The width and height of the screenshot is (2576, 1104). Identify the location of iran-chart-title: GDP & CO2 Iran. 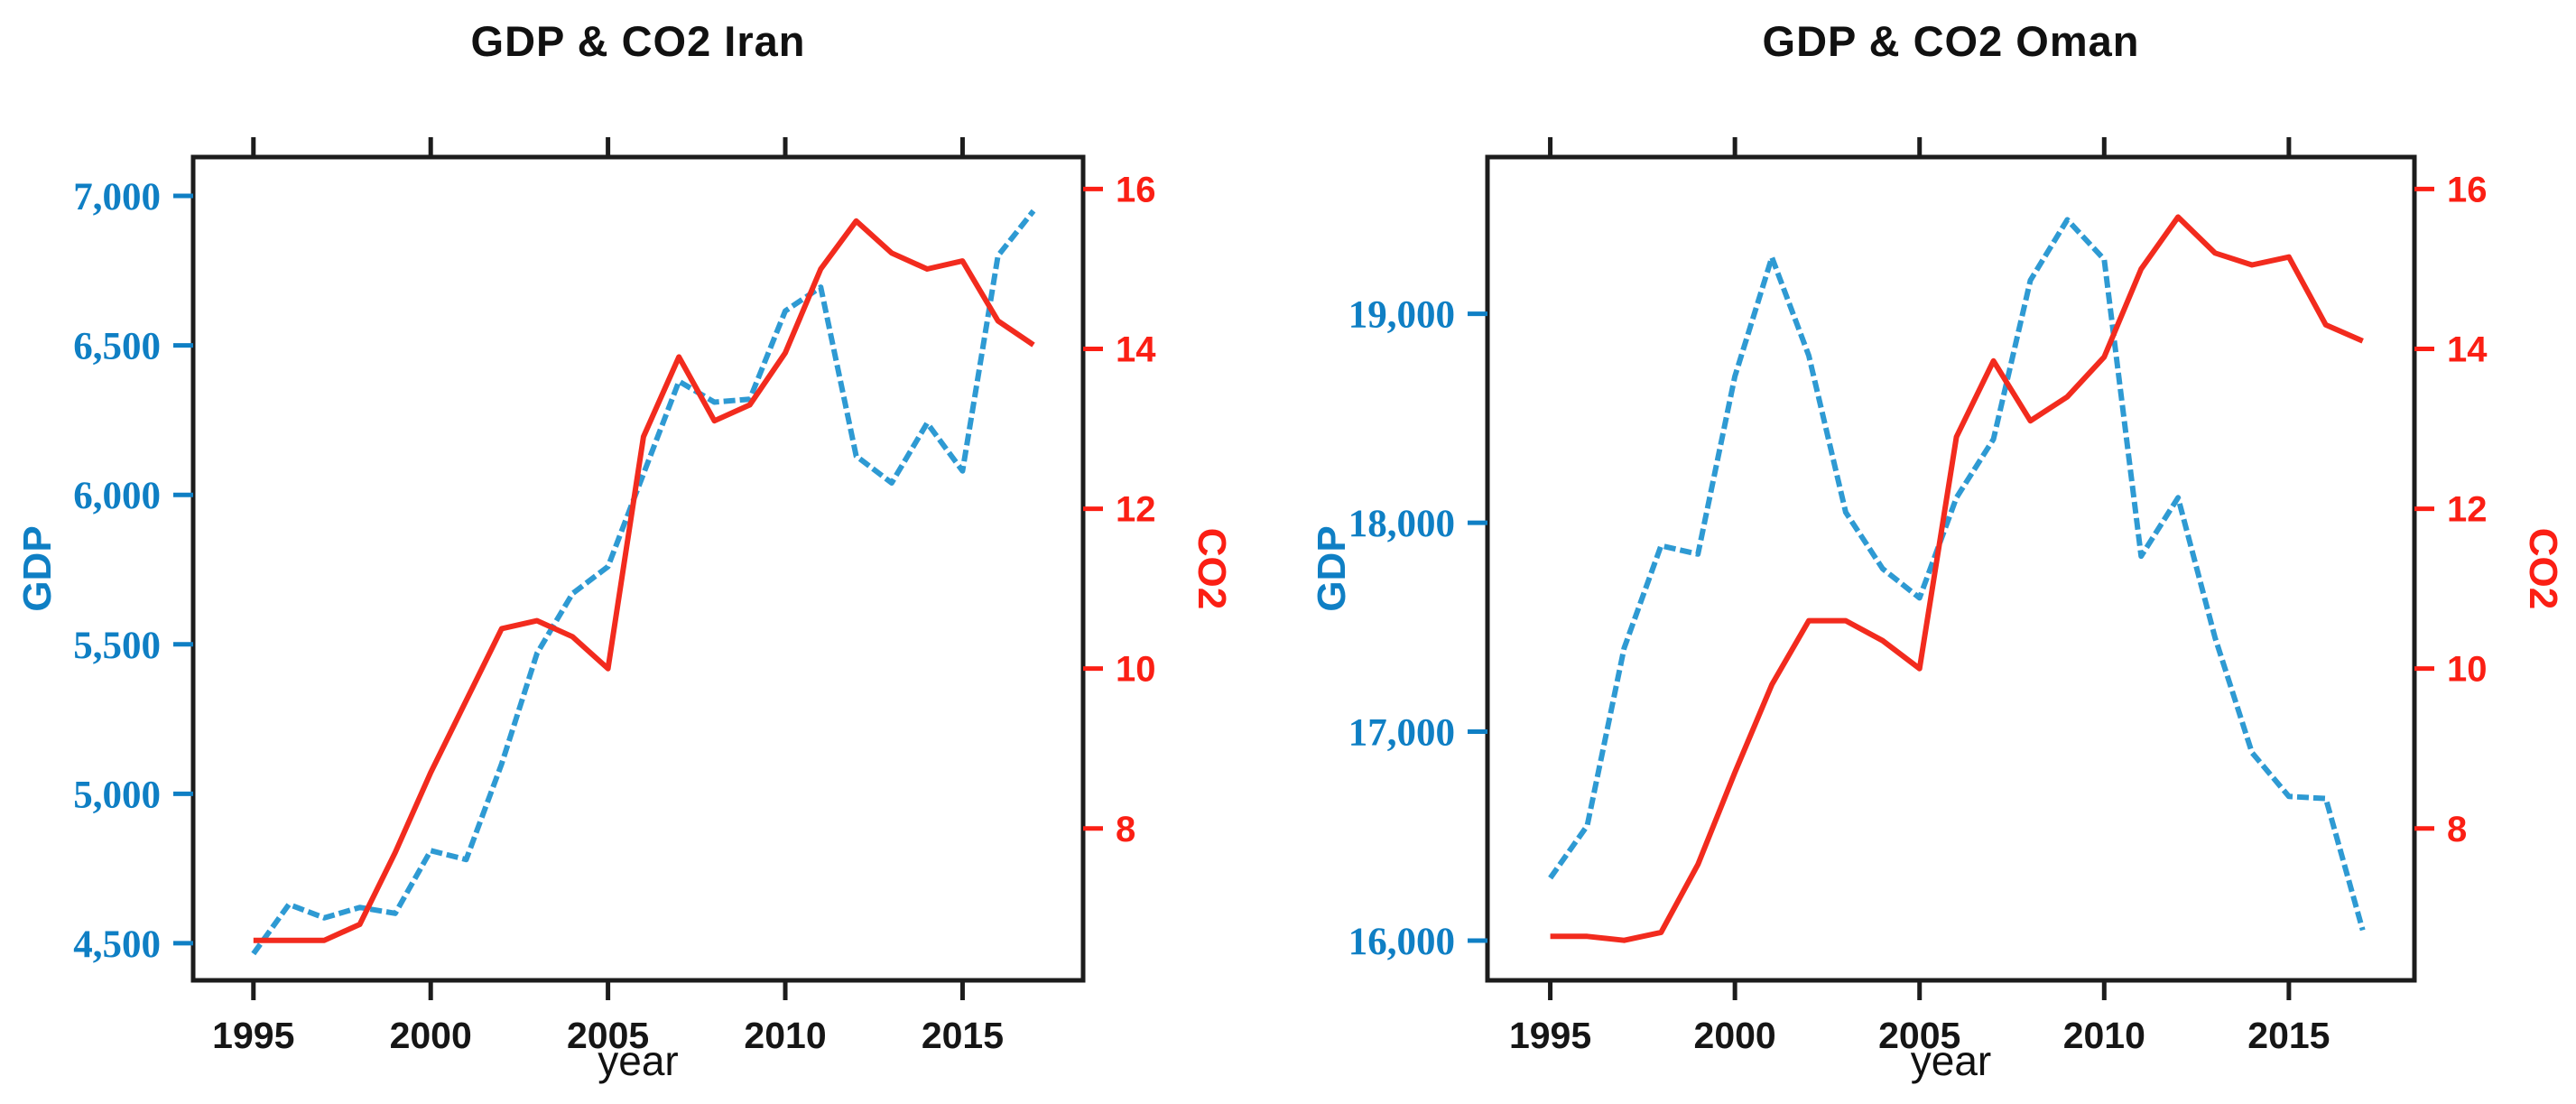
(638, 41).